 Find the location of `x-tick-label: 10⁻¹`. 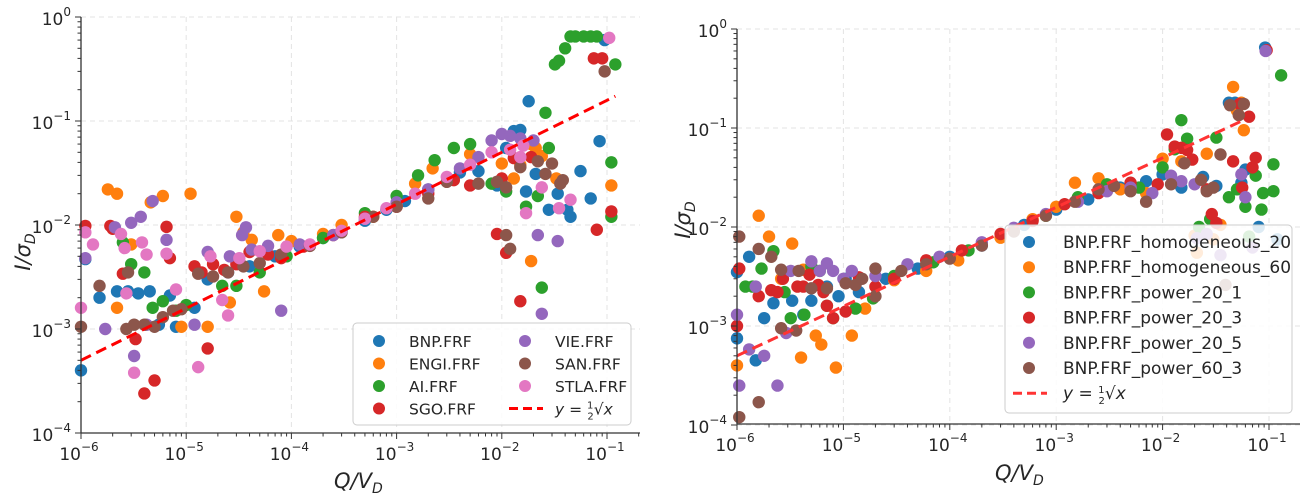

x-tick-label: 10⁻¹ is located at coordinates (604, 452).